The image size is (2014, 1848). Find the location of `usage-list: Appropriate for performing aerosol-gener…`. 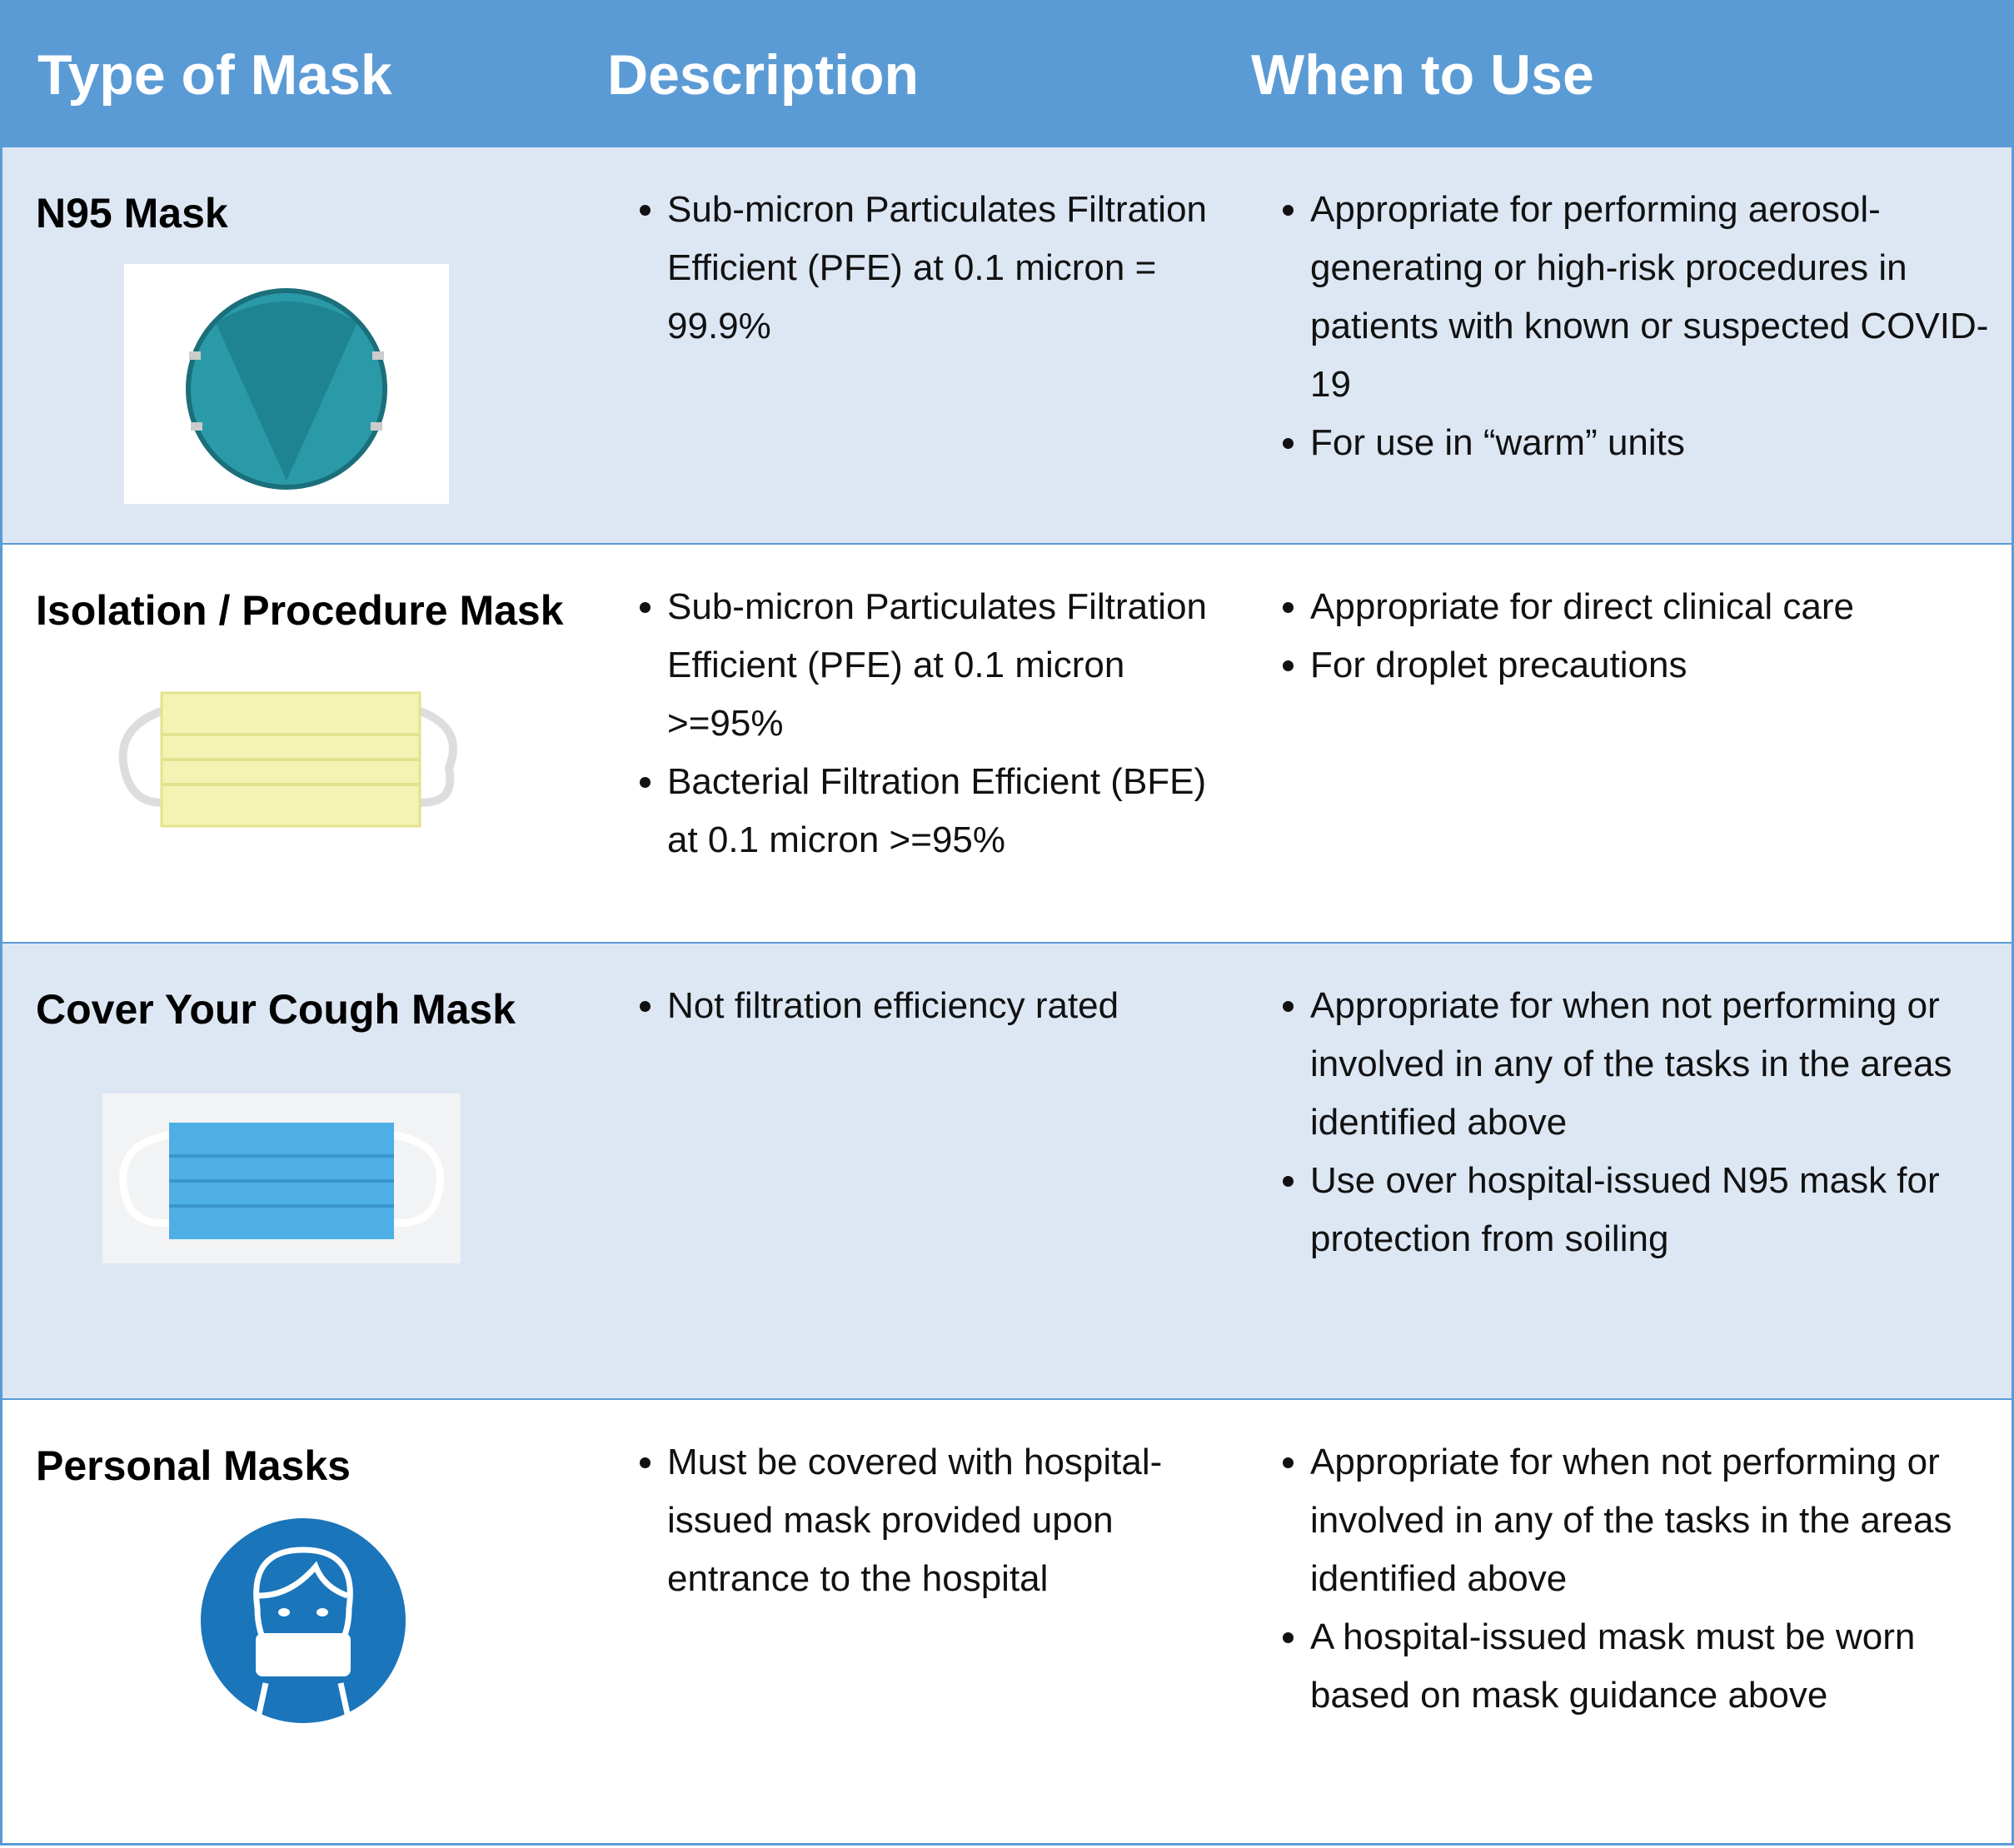

usage-list: Appropriate for performing aerosol-gener… is located at coordinates (1622, 326).